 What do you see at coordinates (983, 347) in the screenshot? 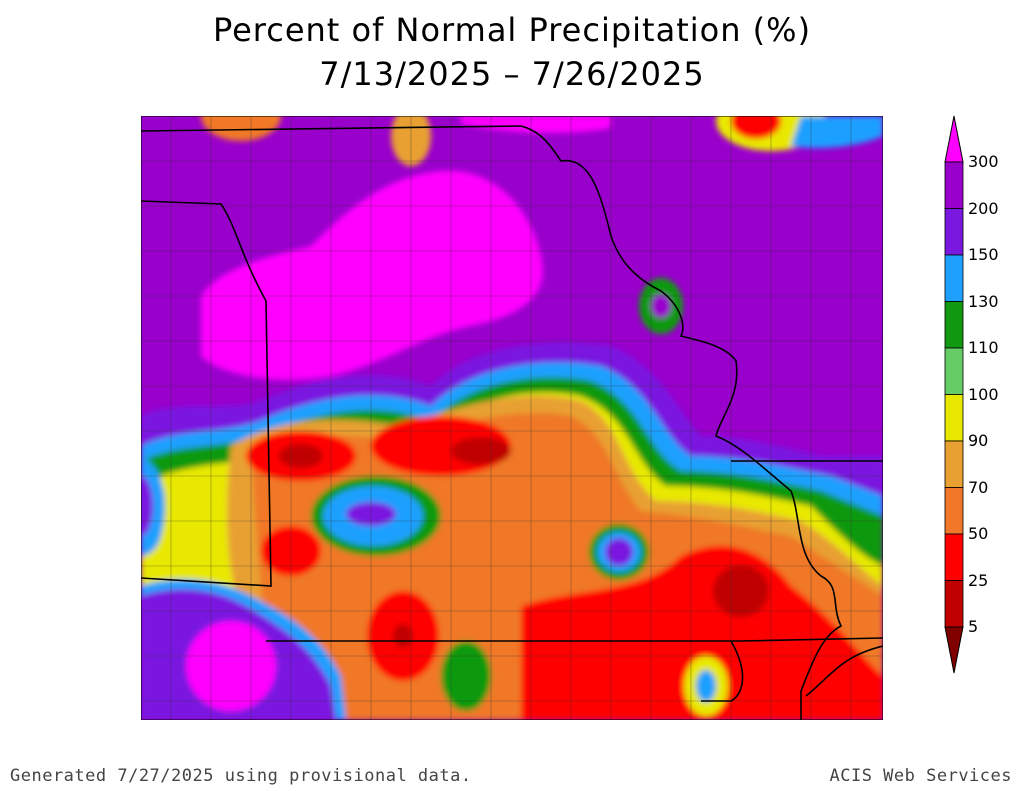
I see `legend-label: 110` at bounding box center [983, 347].